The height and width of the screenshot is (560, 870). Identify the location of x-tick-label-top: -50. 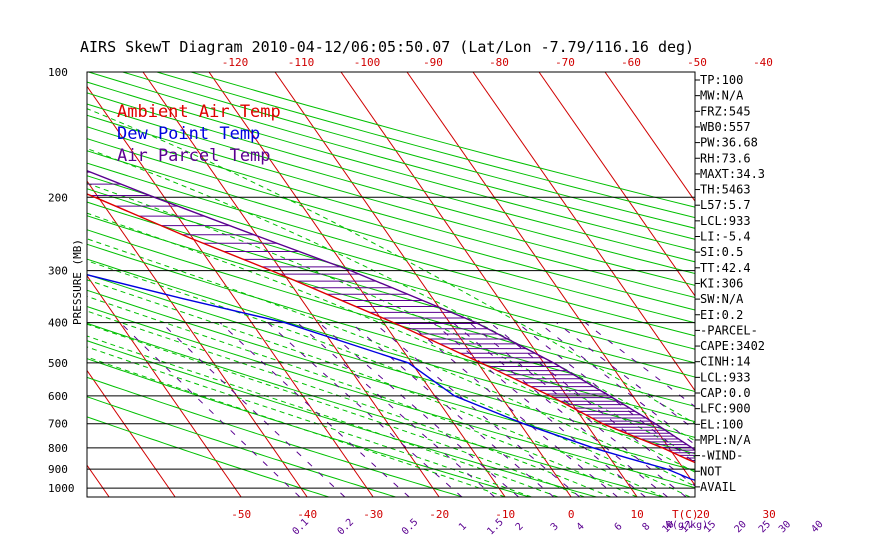
(697, 62).